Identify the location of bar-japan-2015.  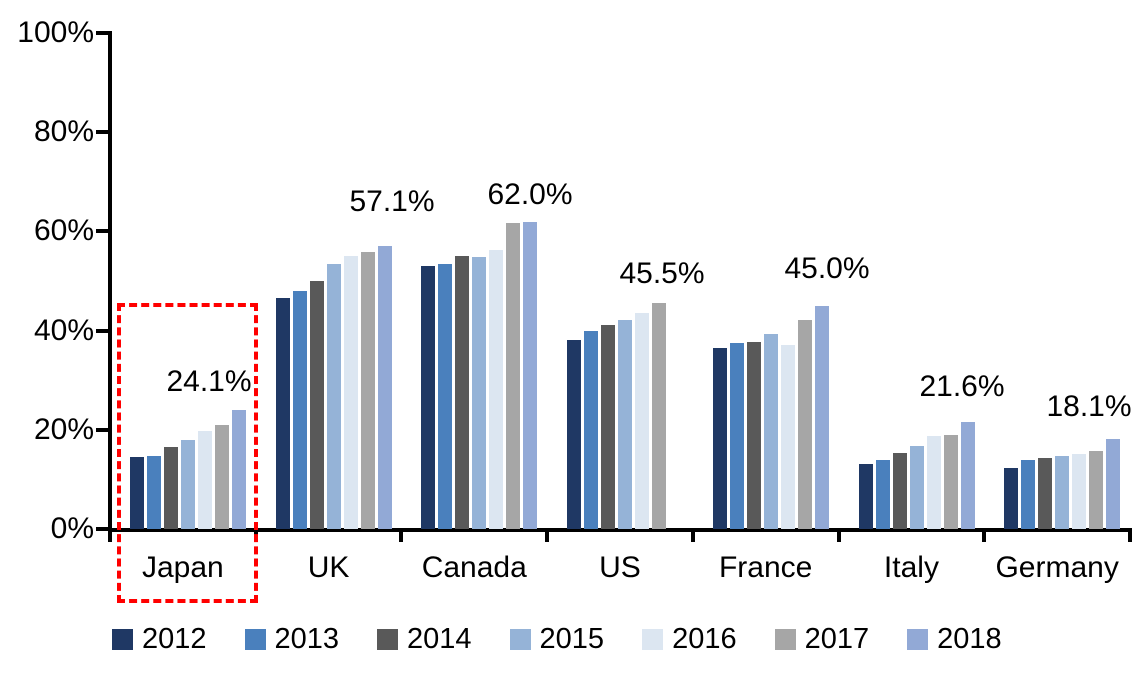
(188, 484).